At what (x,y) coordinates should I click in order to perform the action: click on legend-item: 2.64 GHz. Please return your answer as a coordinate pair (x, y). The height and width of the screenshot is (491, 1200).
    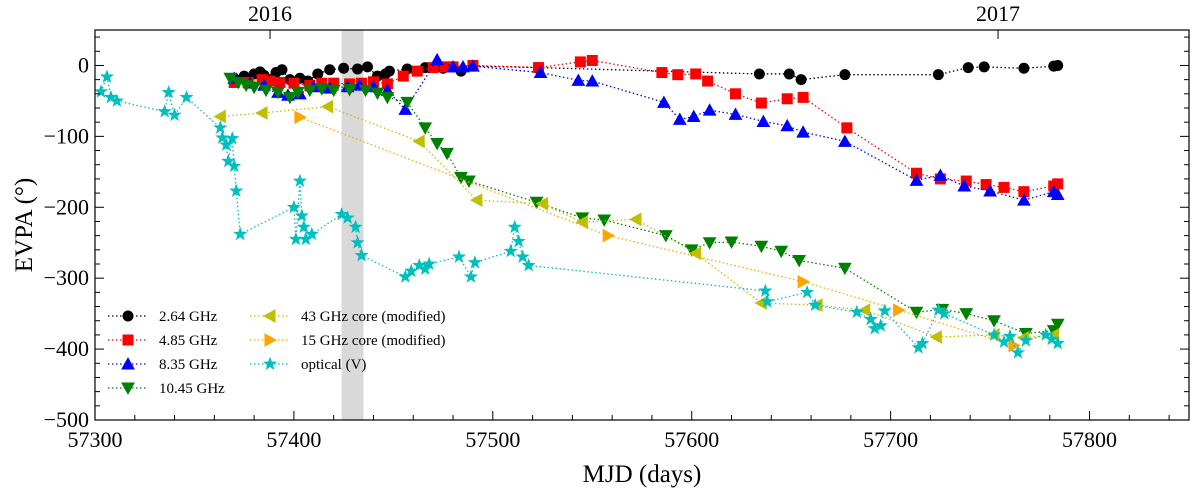
    Looking at the image, I should click on (163, 317).